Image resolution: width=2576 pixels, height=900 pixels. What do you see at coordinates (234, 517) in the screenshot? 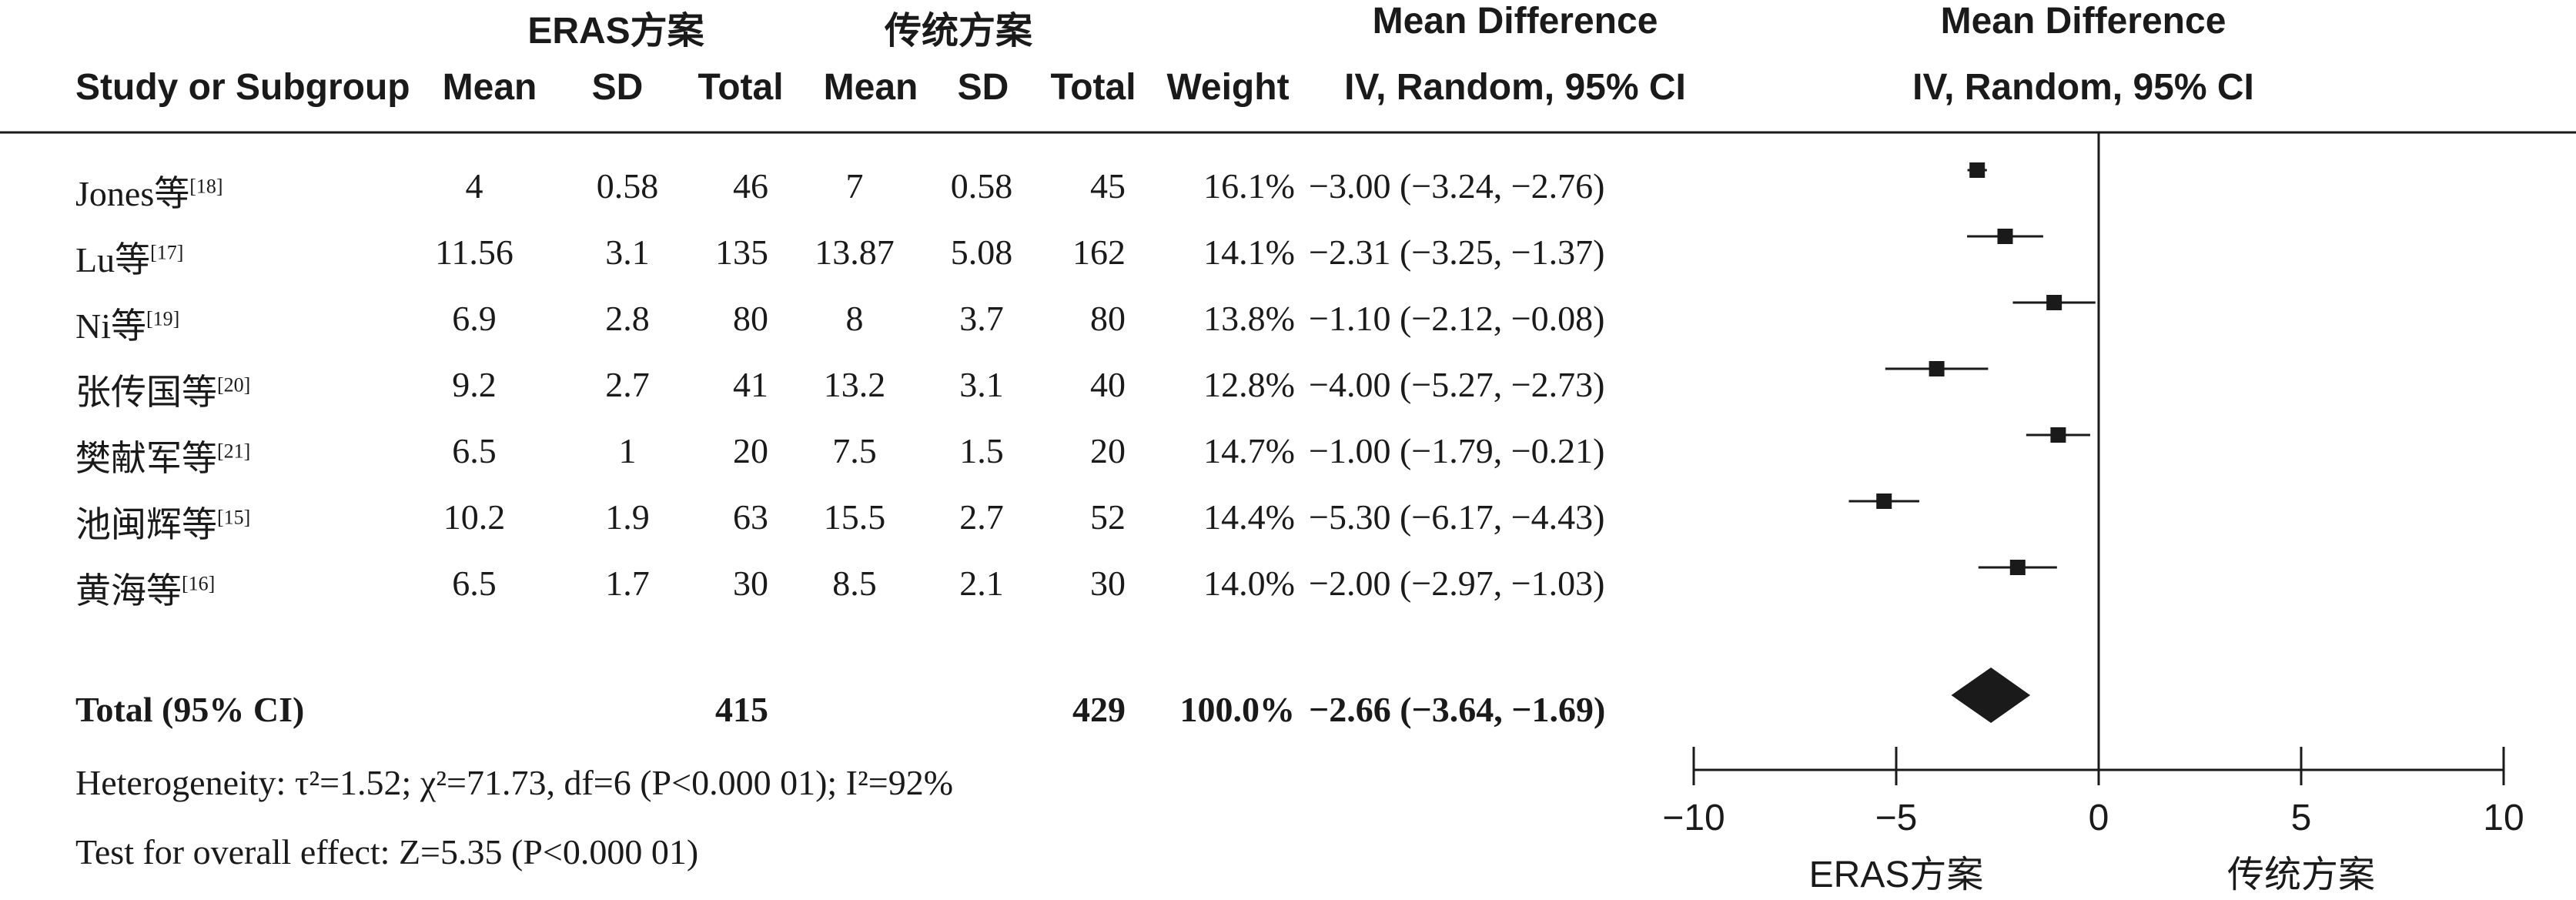
I see `study-reference: [15]` at bounding box center [234, 517].